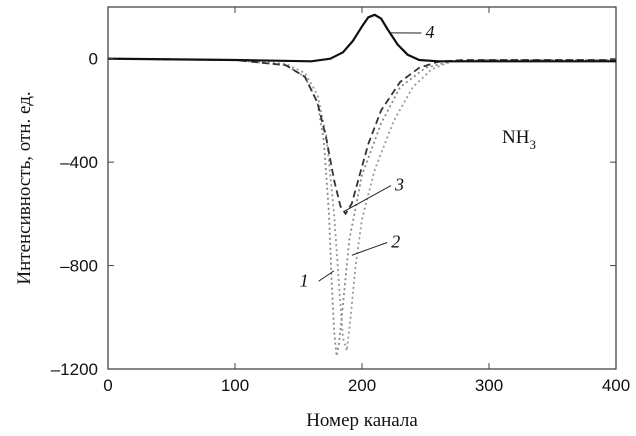  Describe the element at coordinates (369, 249) in the screenshot. I see `curve-2-leader` at that location.